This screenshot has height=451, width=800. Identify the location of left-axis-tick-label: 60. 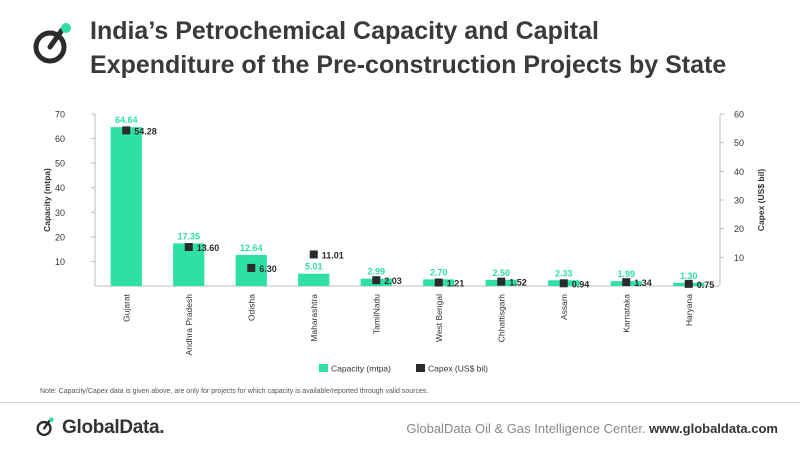
(60, 139).